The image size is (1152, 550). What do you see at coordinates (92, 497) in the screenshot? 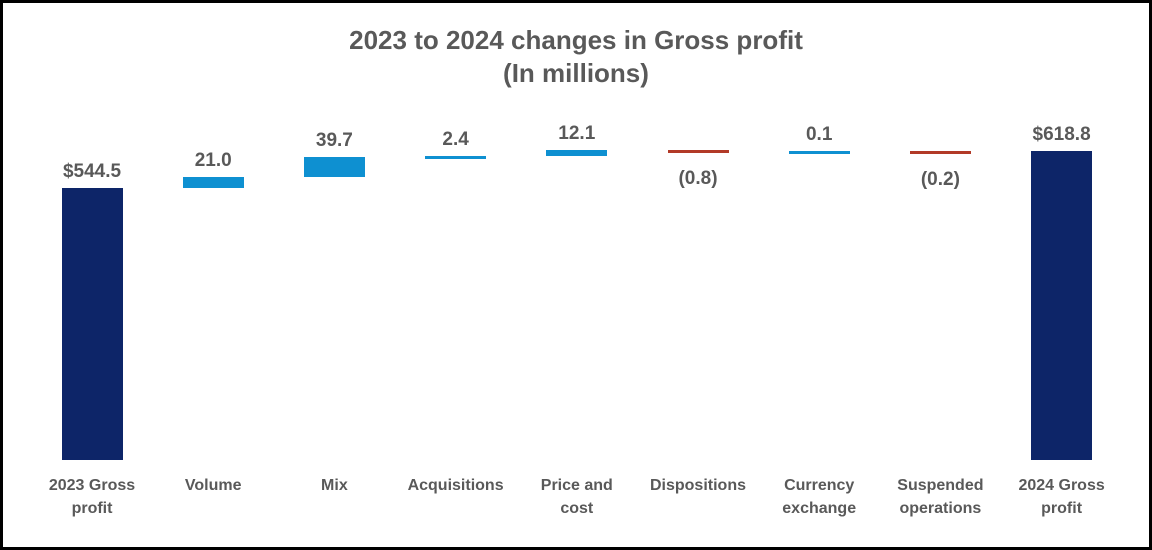
I see `category-label: 2023 Gross profit` at bounding box center [92, 497].